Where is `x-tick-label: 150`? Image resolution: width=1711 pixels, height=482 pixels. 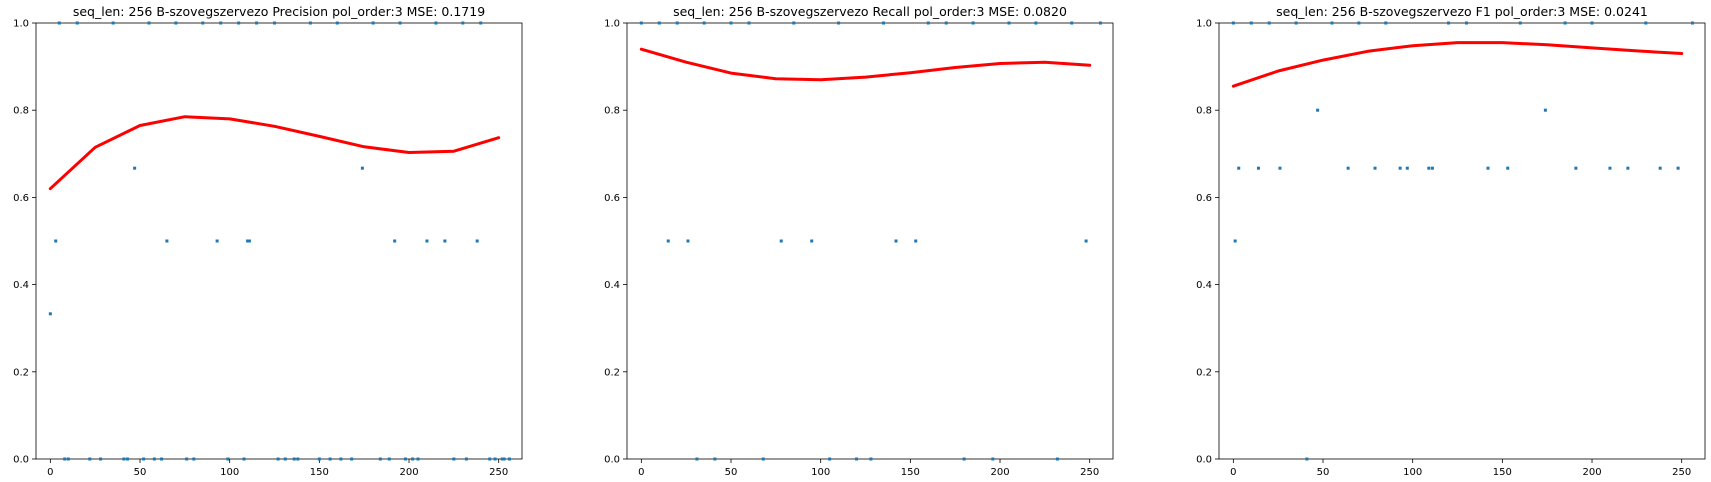
x-tick-label: 150 is located at coordinates (910, 472).